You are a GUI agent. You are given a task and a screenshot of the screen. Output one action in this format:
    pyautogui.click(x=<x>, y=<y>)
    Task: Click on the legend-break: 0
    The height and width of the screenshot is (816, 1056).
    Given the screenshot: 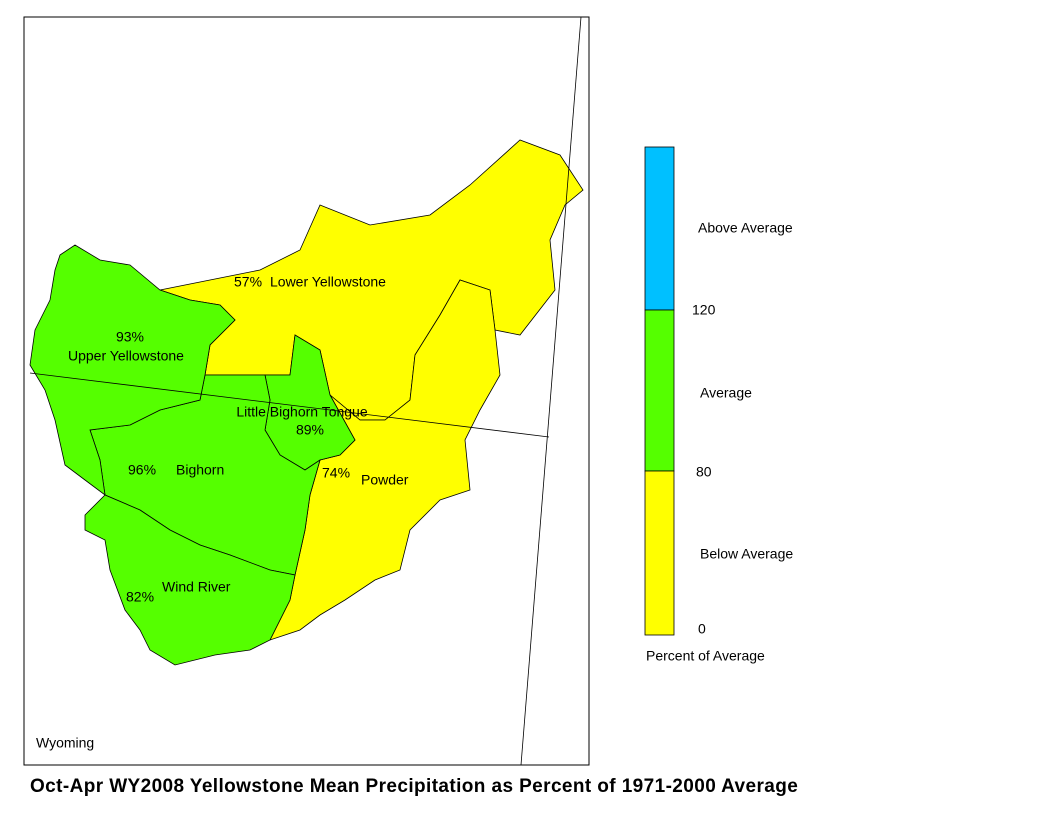 What is the action you would take?
    pyautogui.click(x=702, y=629)
    